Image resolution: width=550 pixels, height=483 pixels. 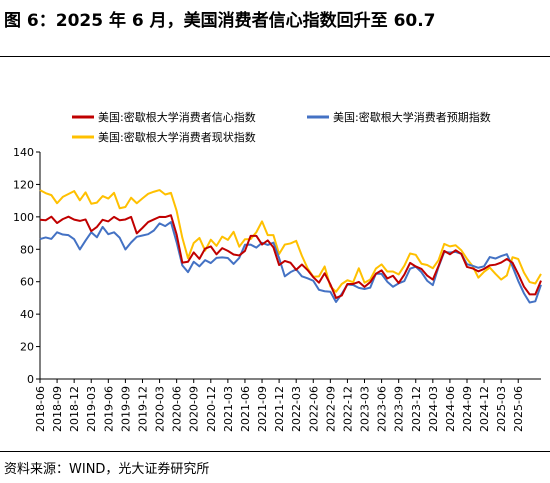 I want to click on legend-label: 美国:密歇根大学消费者信心指数, so click(x=177, y=117).